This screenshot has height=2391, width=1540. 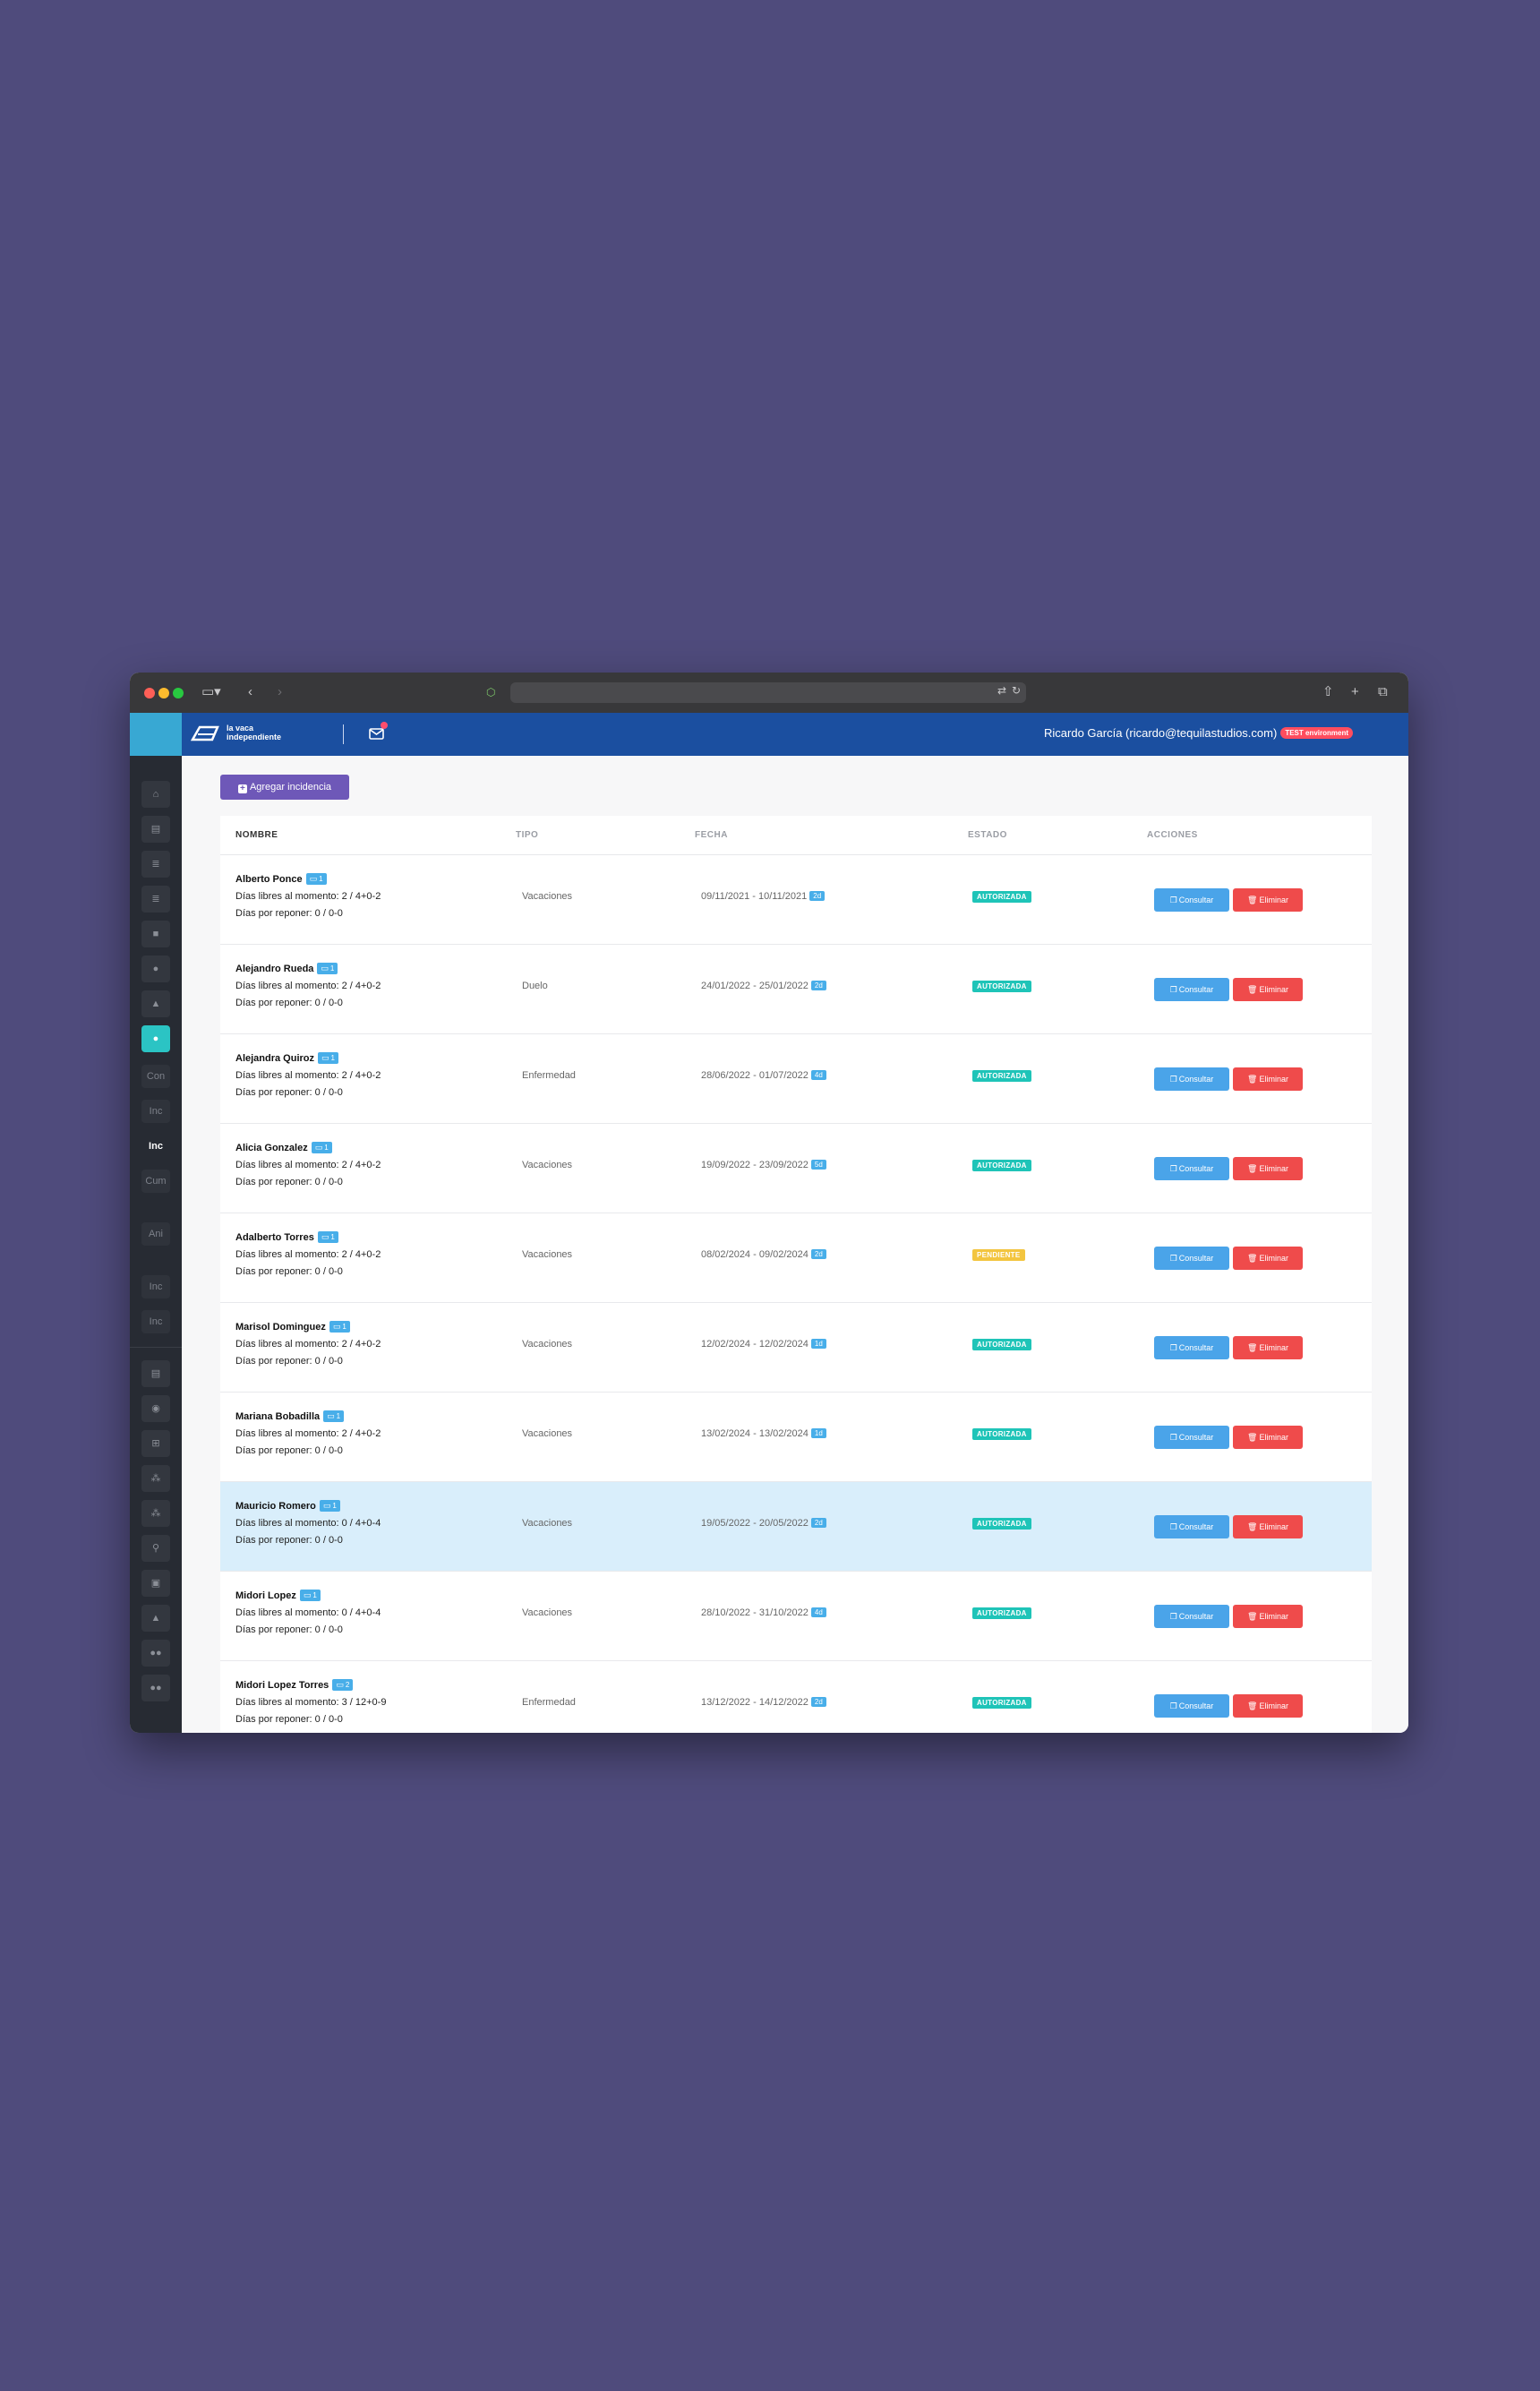 What do you see at coordinates (1016, 690) in the screenshot?
I see `reload-icon: ↻` at bounding box center [1016, 690].